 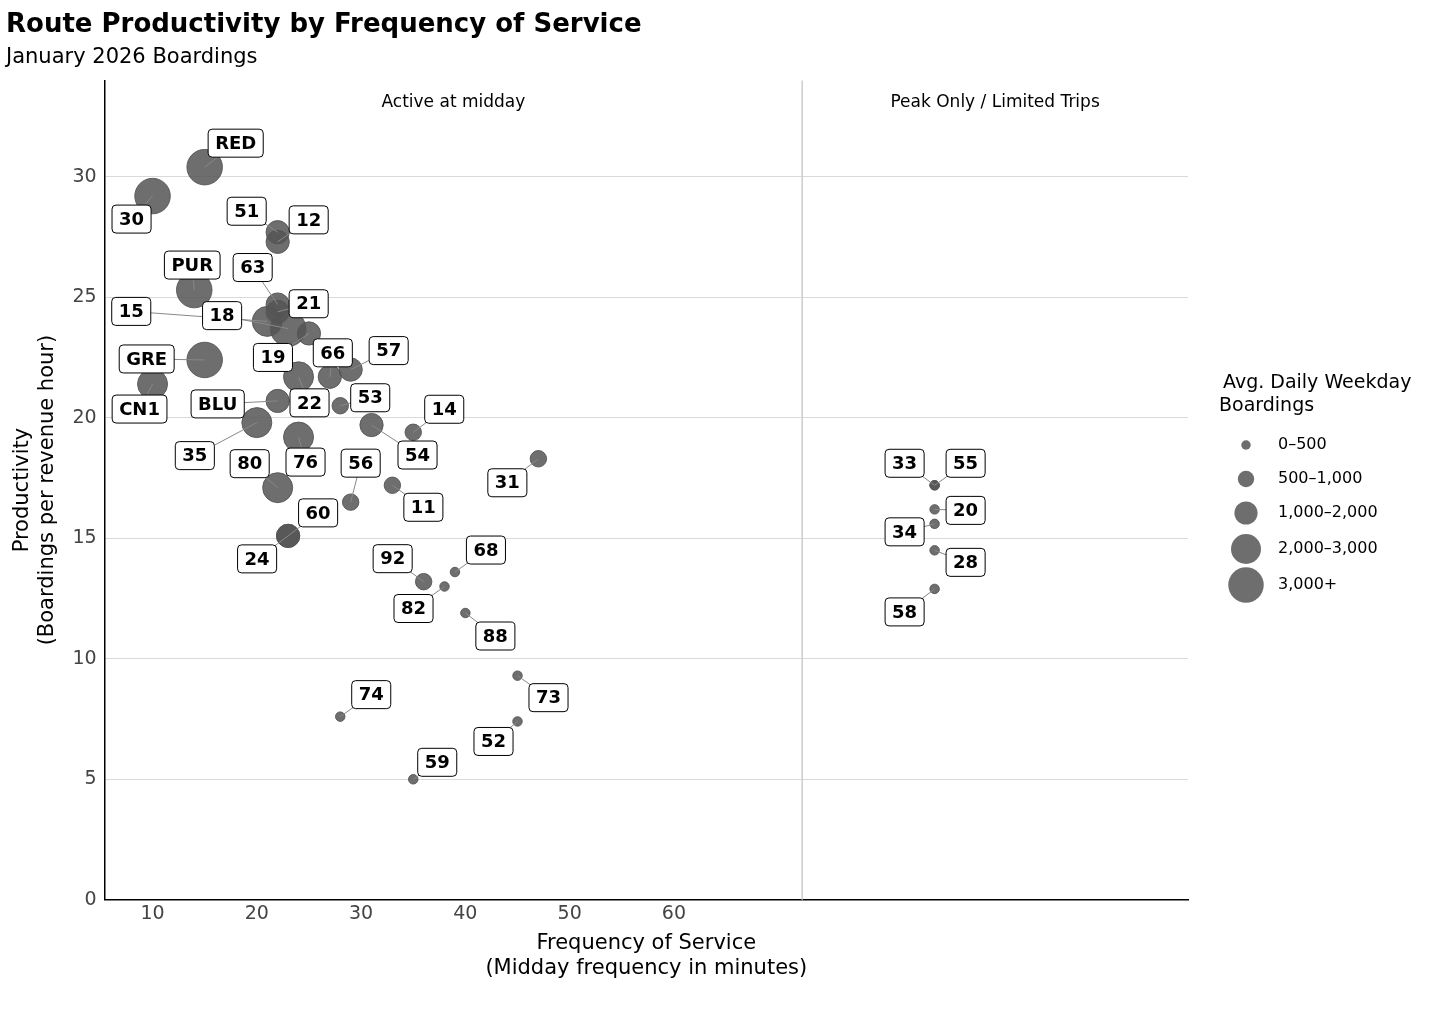 What do you see at coordinates (218, 403) in the screenshot?
I see `annotation: BLU` at bounding box center [218, 403].